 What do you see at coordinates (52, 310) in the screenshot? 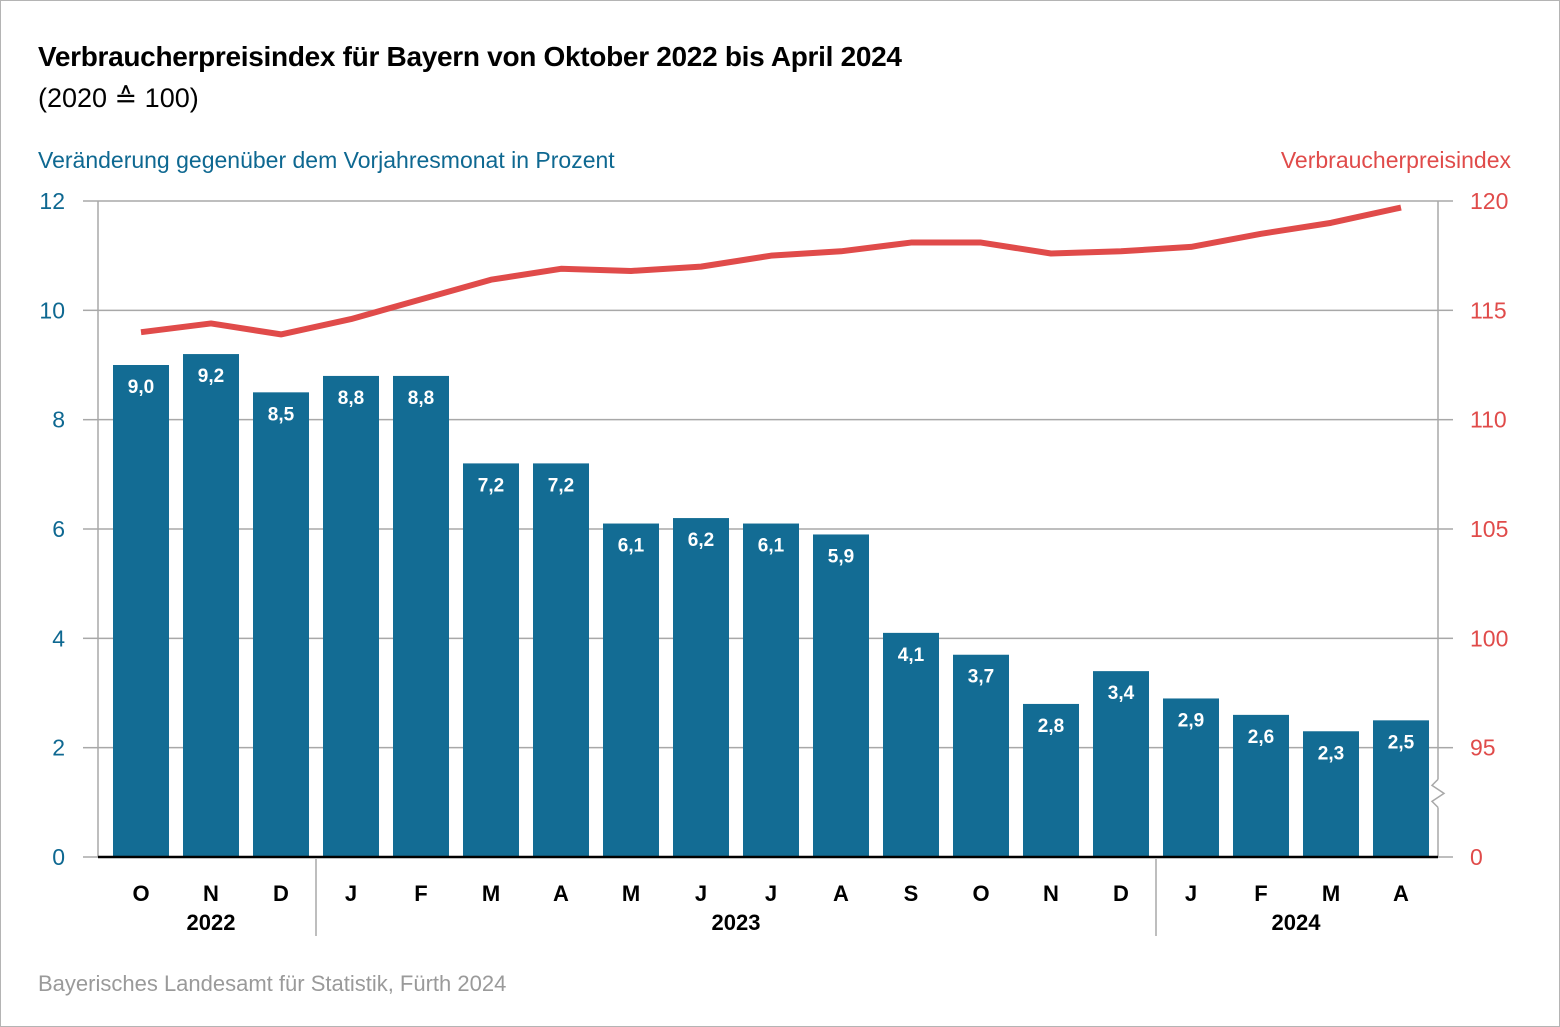
I see `left-tick-label: 10` at bounding box center [52, 310].